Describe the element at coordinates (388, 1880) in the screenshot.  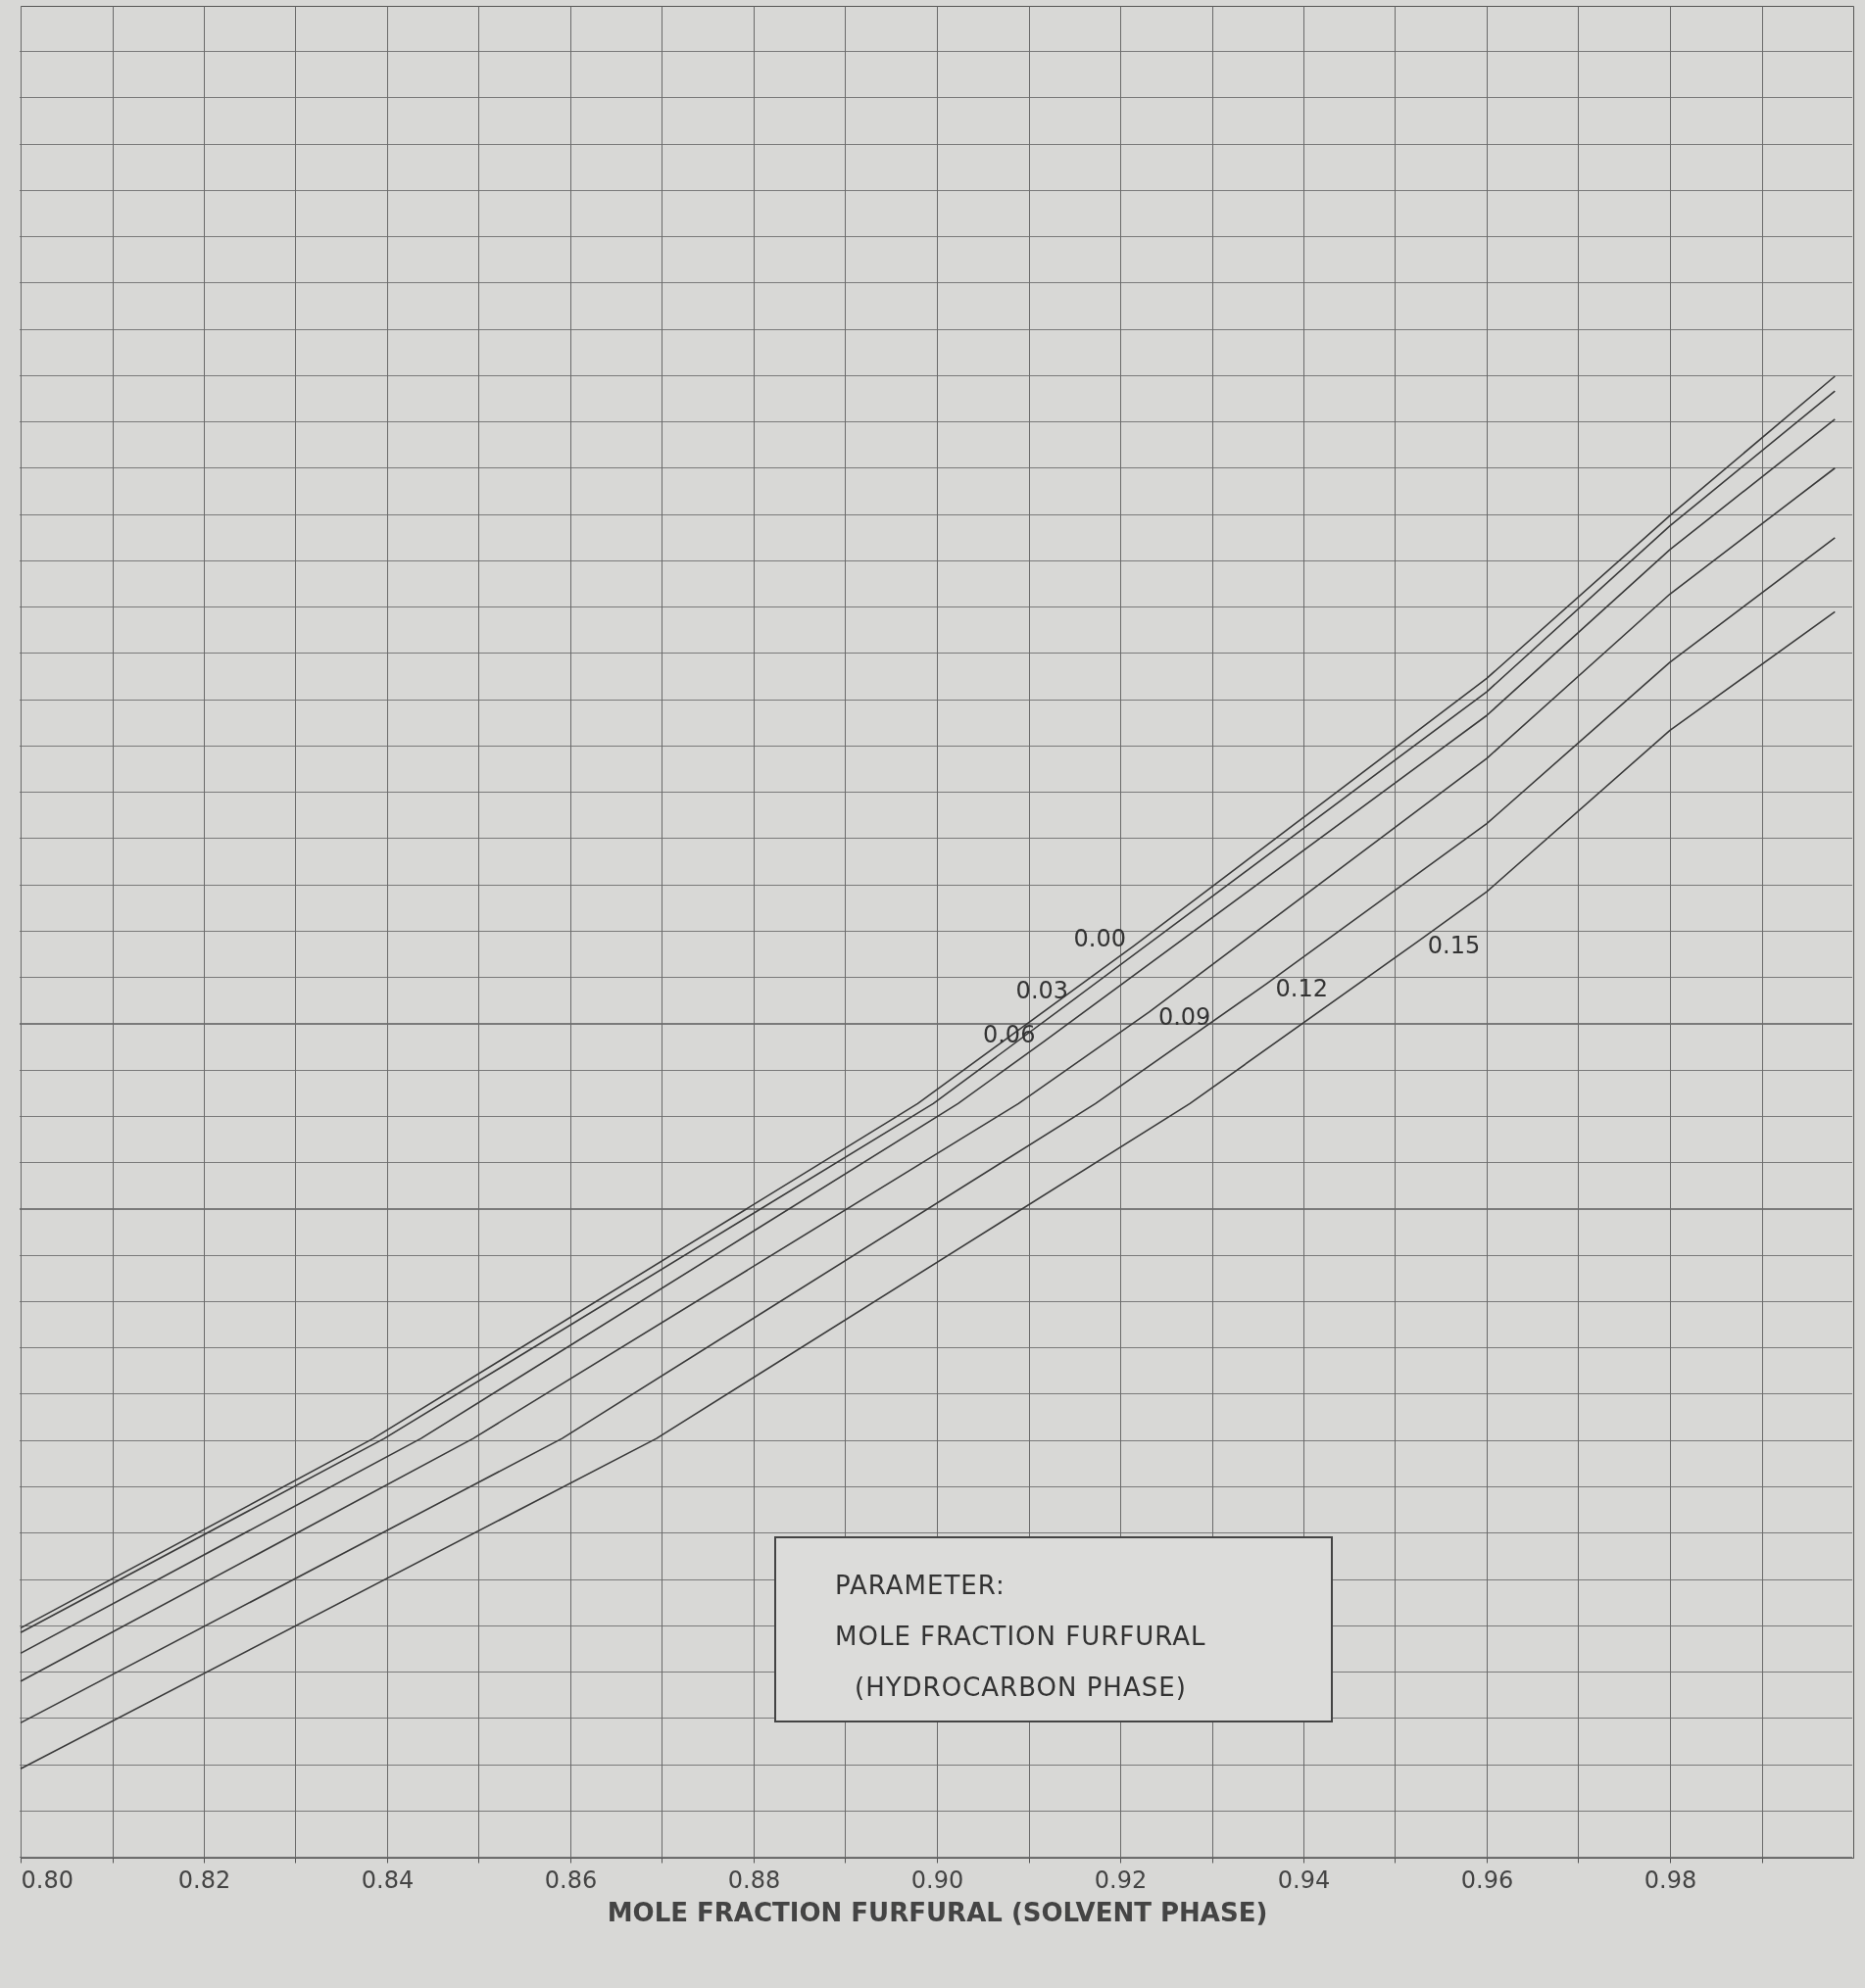
I see `x-tick-label: 0.84` at that location.